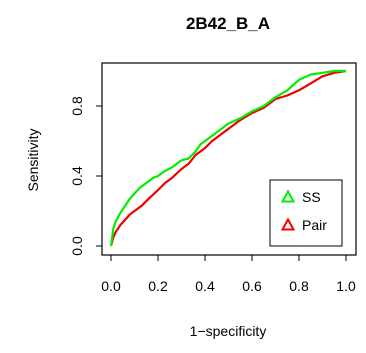 Image resolution: width=366 pixels, height=353 pixels. I want to click on x-tick-label: 1.0, so click(346, 286).